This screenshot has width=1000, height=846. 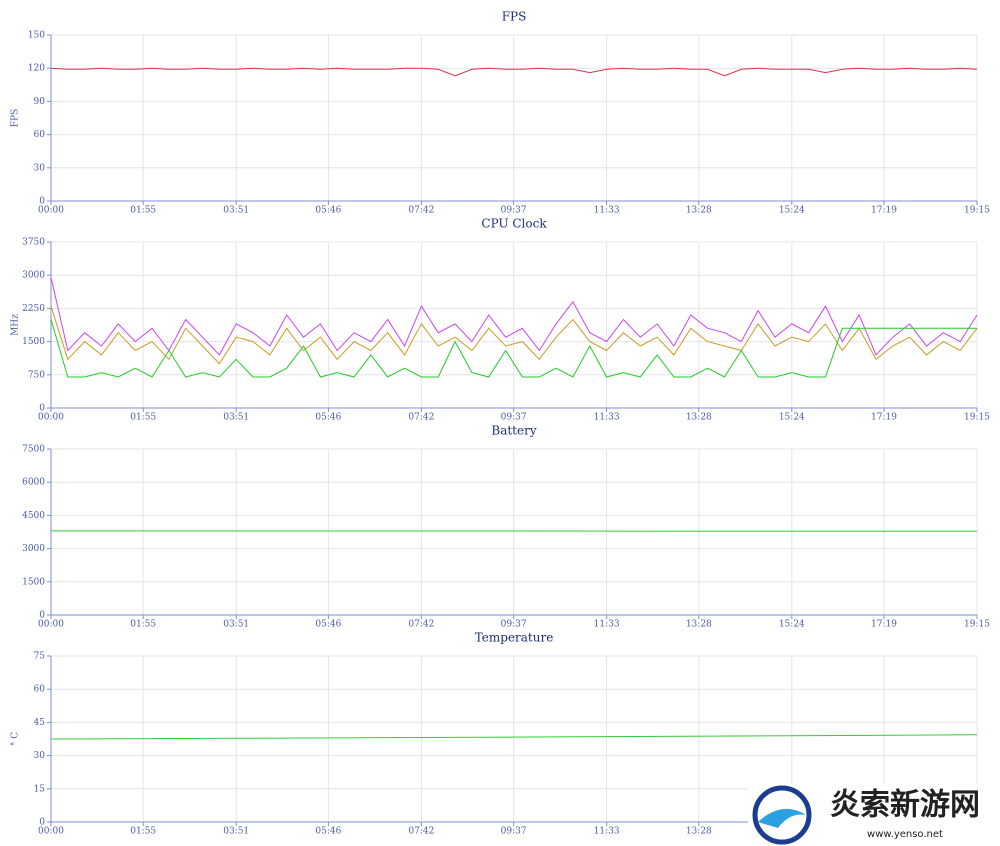 What do you see at coordinates (514, 224) in the screenshot?
I see `chart-title: CPU Clock` at bounding box center [514, 224].